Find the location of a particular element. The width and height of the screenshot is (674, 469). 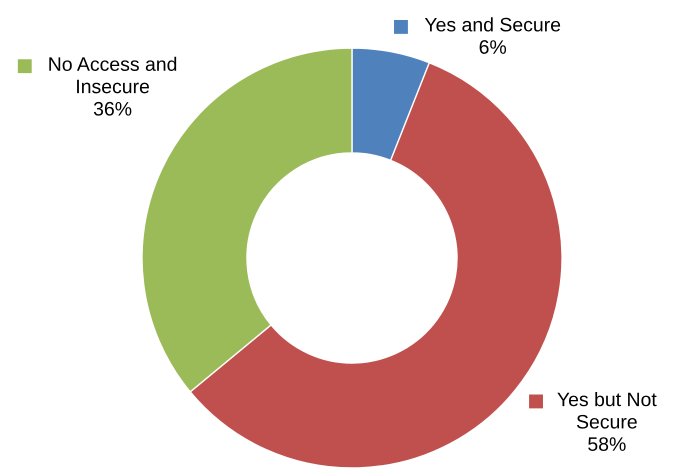

data-label: 36% is located at coordinates (113, 109).